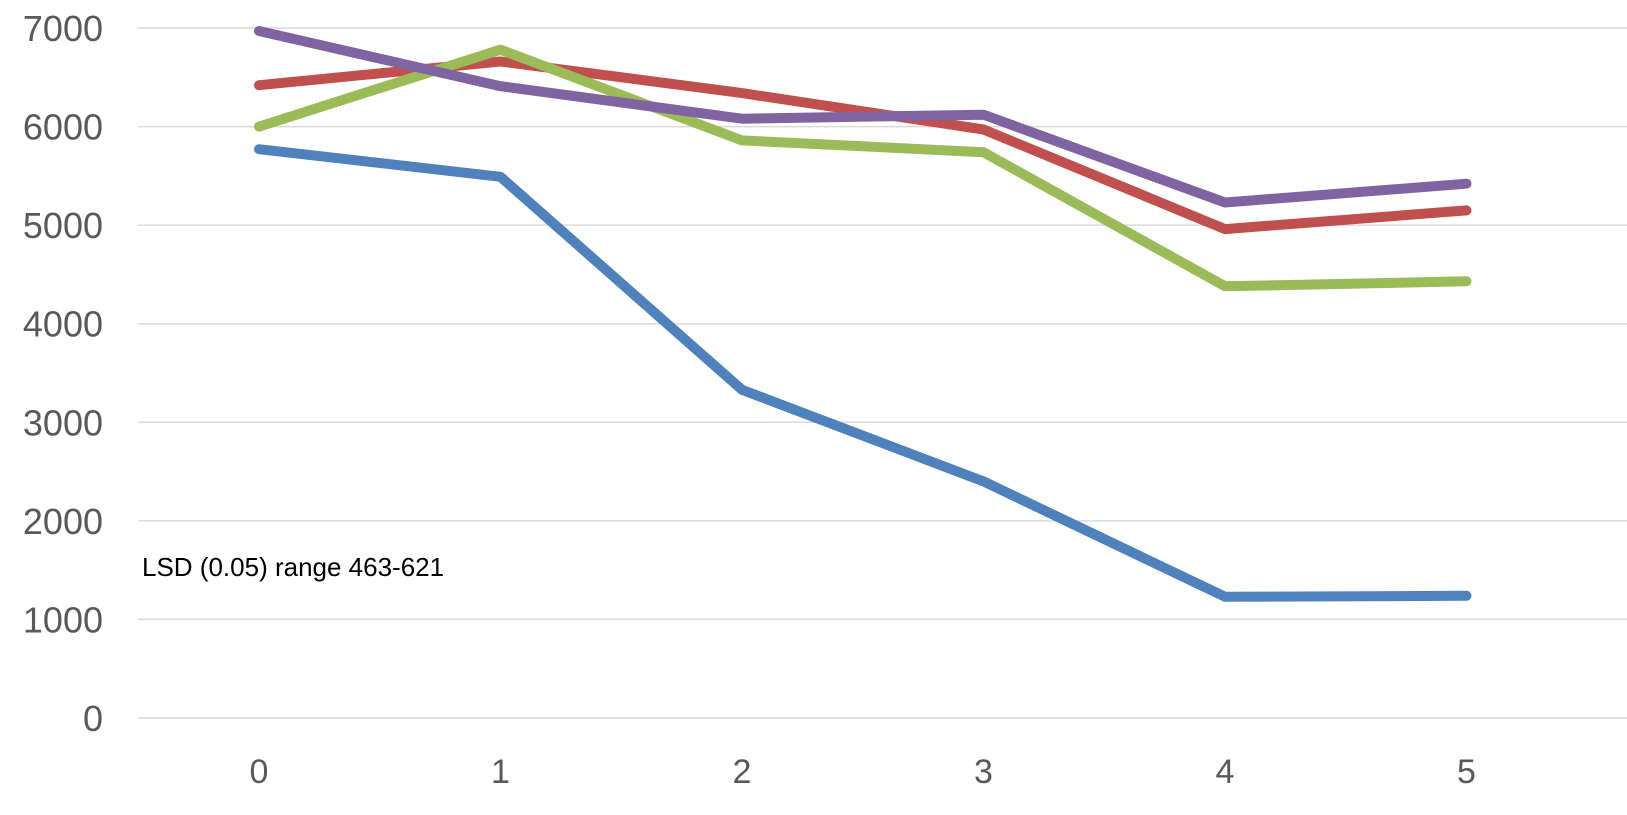 This screenshot has height=815, width=1627. What do you see at coordinates (63, 324) in the screenshot?
I see `y-tick-label: 4000` at bounding box center [63, 324].